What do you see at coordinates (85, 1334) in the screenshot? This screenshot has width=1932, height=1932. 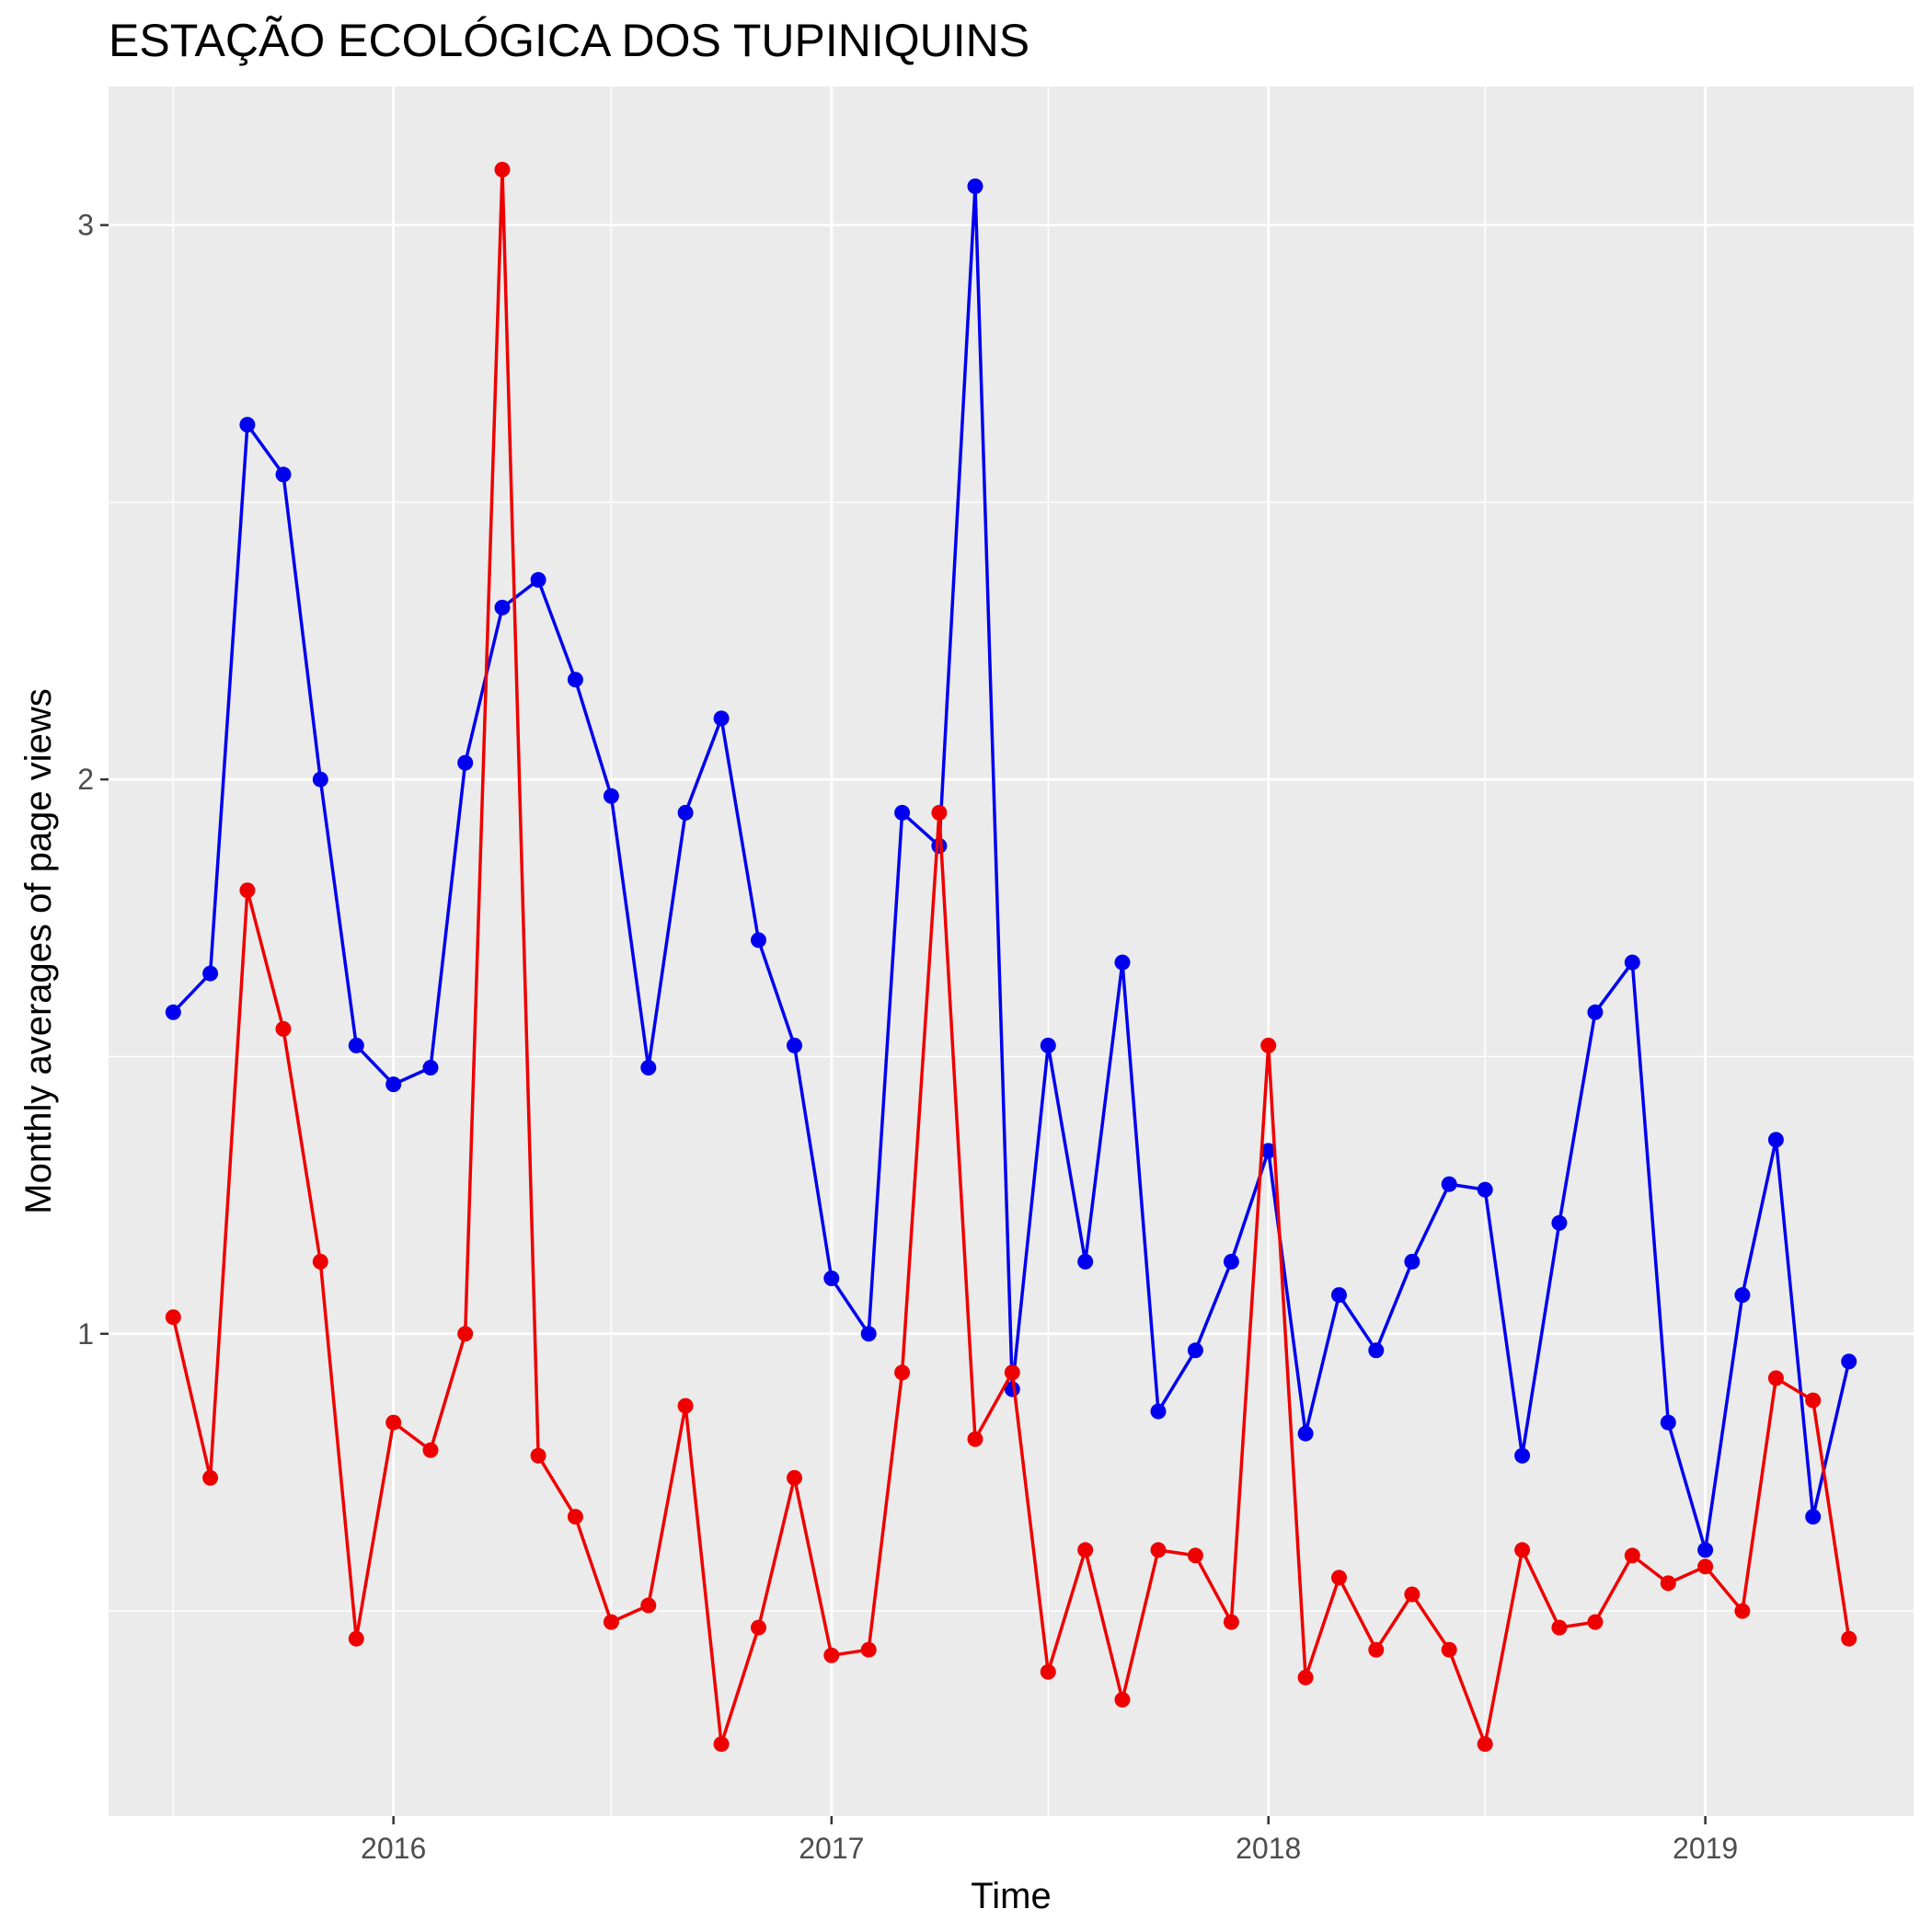 I see `y-tick-label: 1` at bounding box center [85, 1334].